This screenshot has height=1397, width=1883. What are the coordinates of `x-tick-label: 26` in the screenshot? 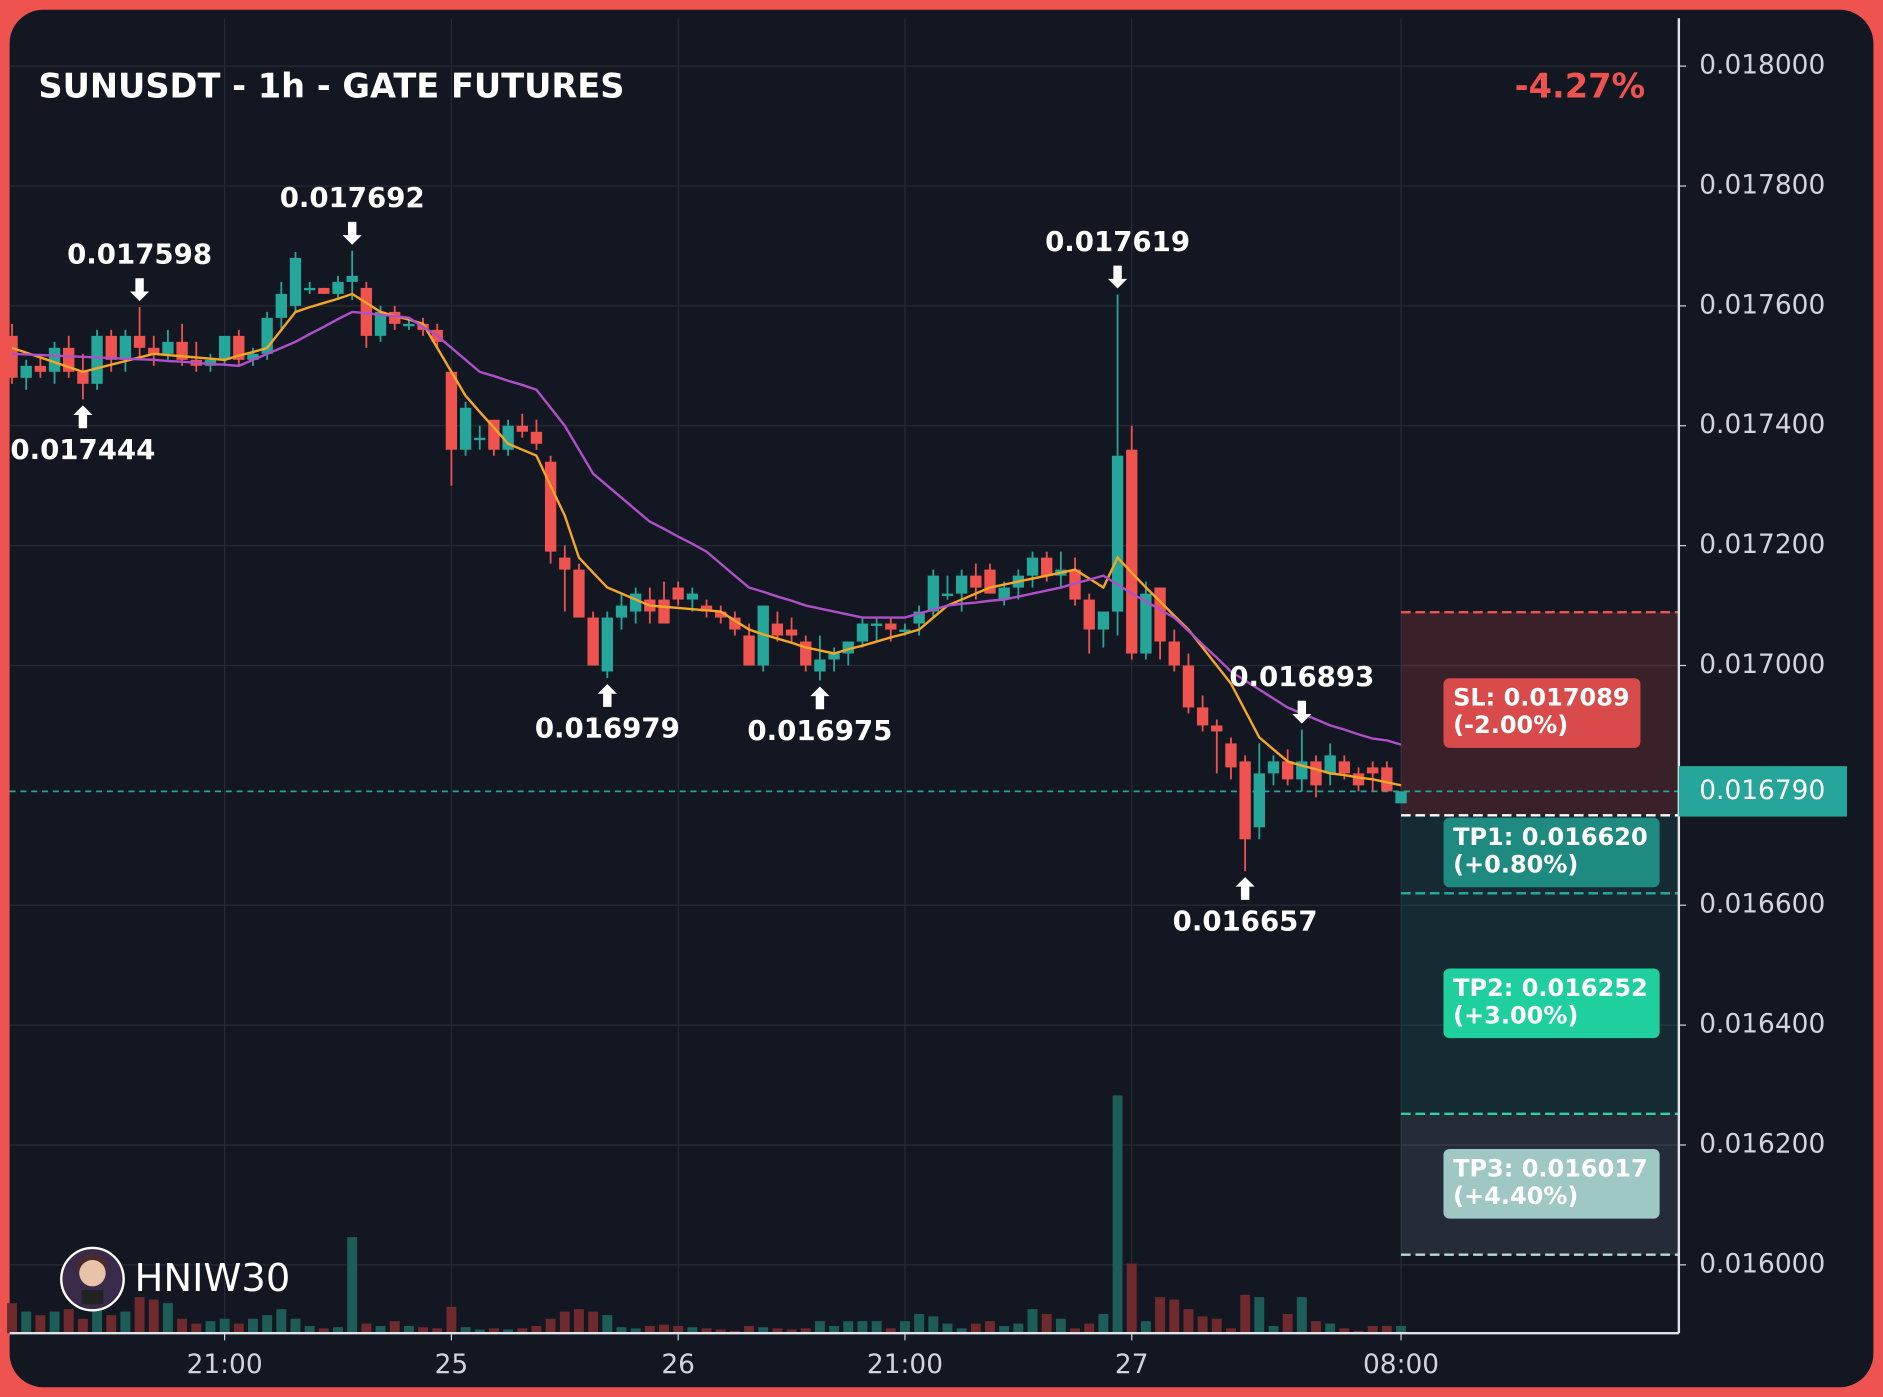 It's located at (678, 1364).